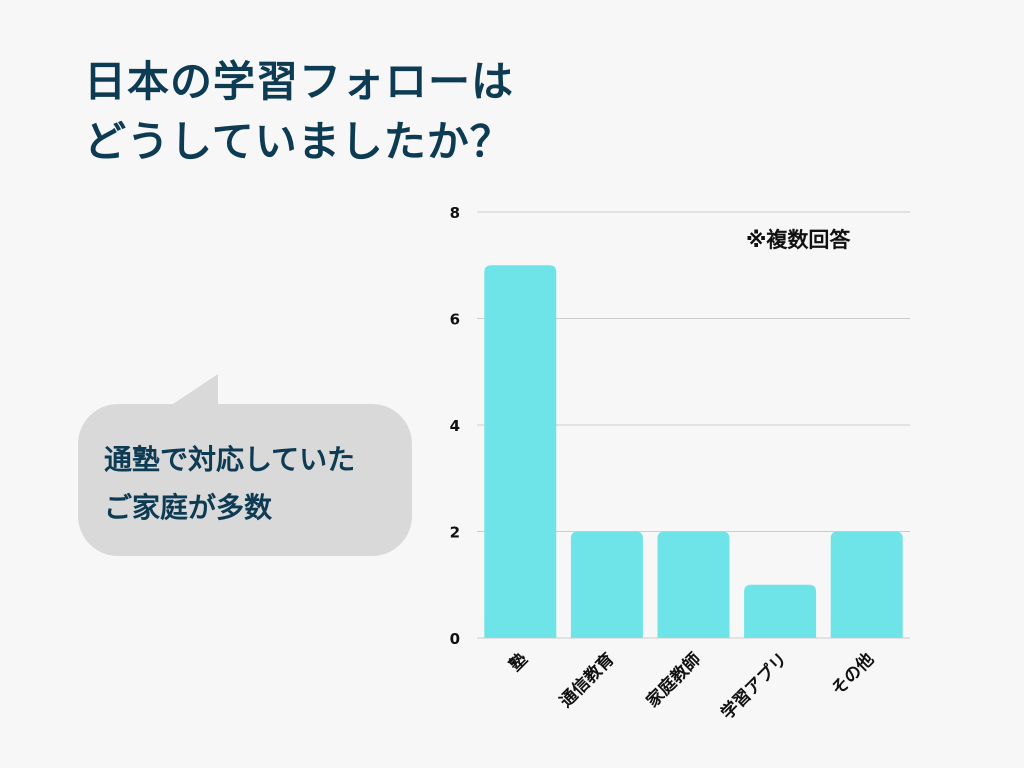 This screenshot has height=768, width=1024. What do you see at coordinates (455, 533) in the screenshot?
I see `y-tick-label: 2` at bounding box center [455, 533].